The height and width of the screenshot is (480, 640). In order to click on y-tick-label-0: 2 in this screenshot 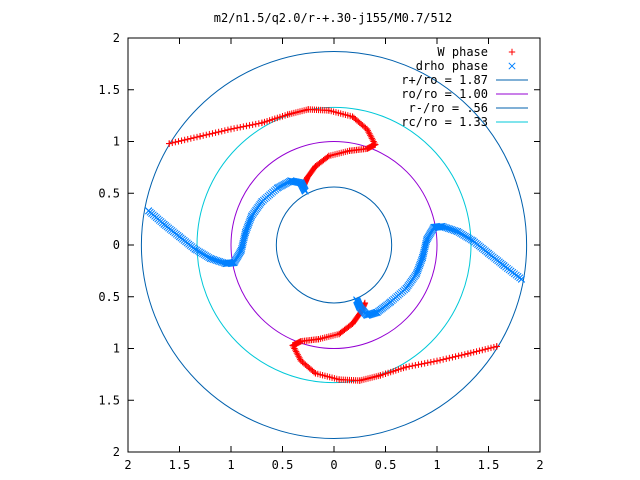, I will do `click(116, 38)`.